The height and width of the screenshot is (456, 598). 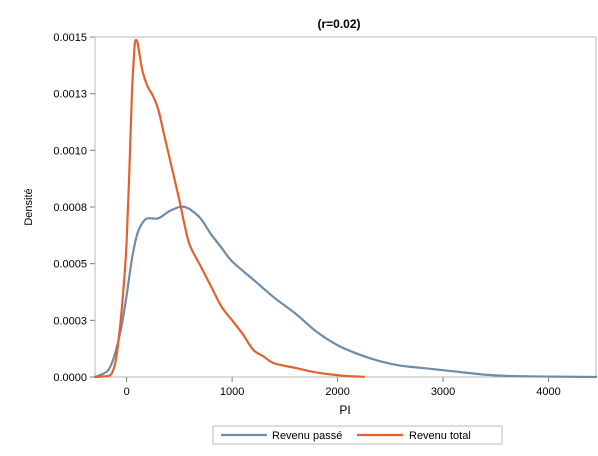 What do you see at coordinates (70, 38) in the screenshot?
I see `y-tick-label: 0.0015` at bounding box center [70, 38].